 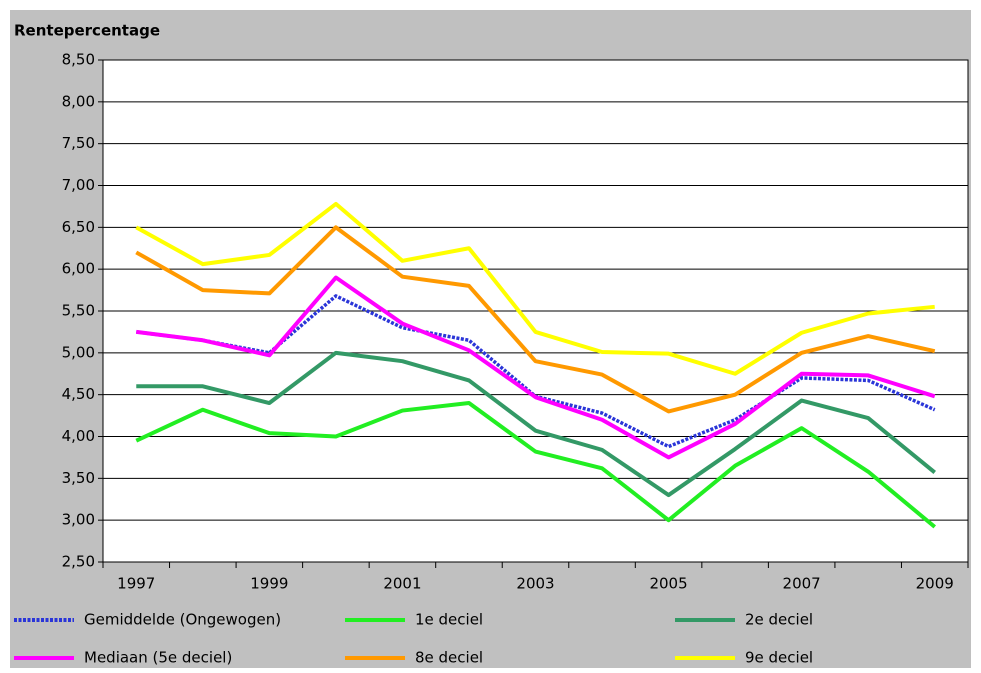 What do you see at coordinates (78, 520) in the screenshot?
I see `y-tick-label: 3,00` at bounding box center [78, 520].